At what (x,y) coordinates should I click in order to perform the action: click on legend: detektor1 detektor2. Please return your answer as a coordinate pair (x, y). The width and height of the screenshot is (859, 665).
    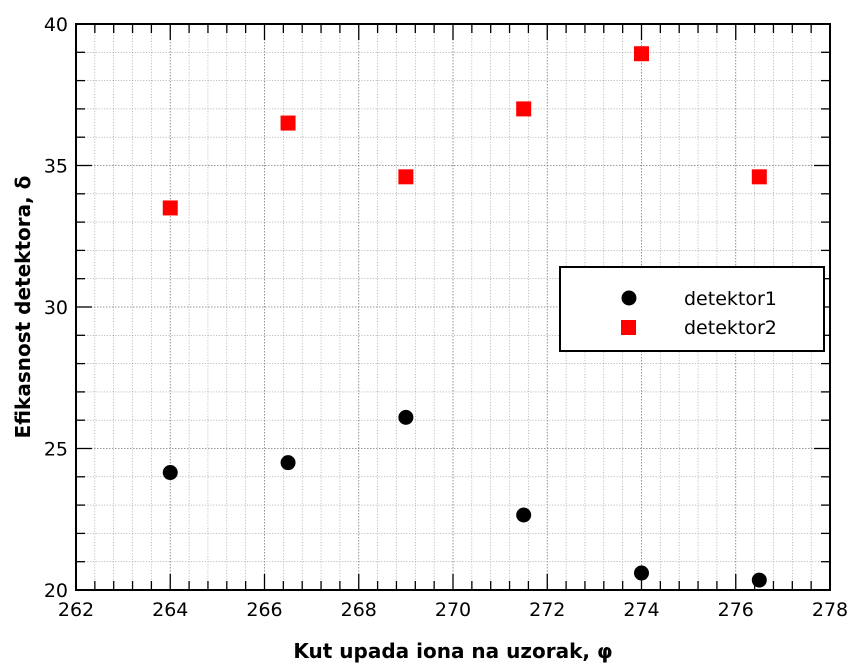
    Looking at the image, I should click on (692, 309).